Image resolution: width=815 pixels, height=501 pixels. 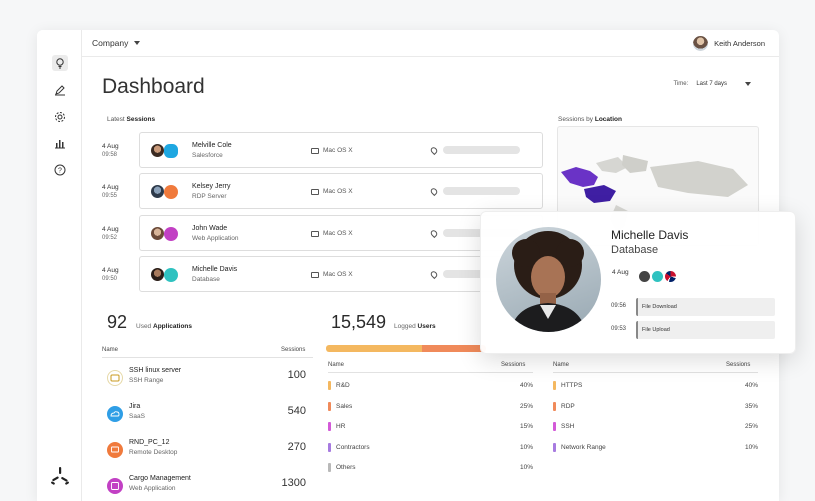 What do you see at coordinates (751, 406) in the screenshot?
I see `protocol-percent: 35%` at bounding box center [751, 406].